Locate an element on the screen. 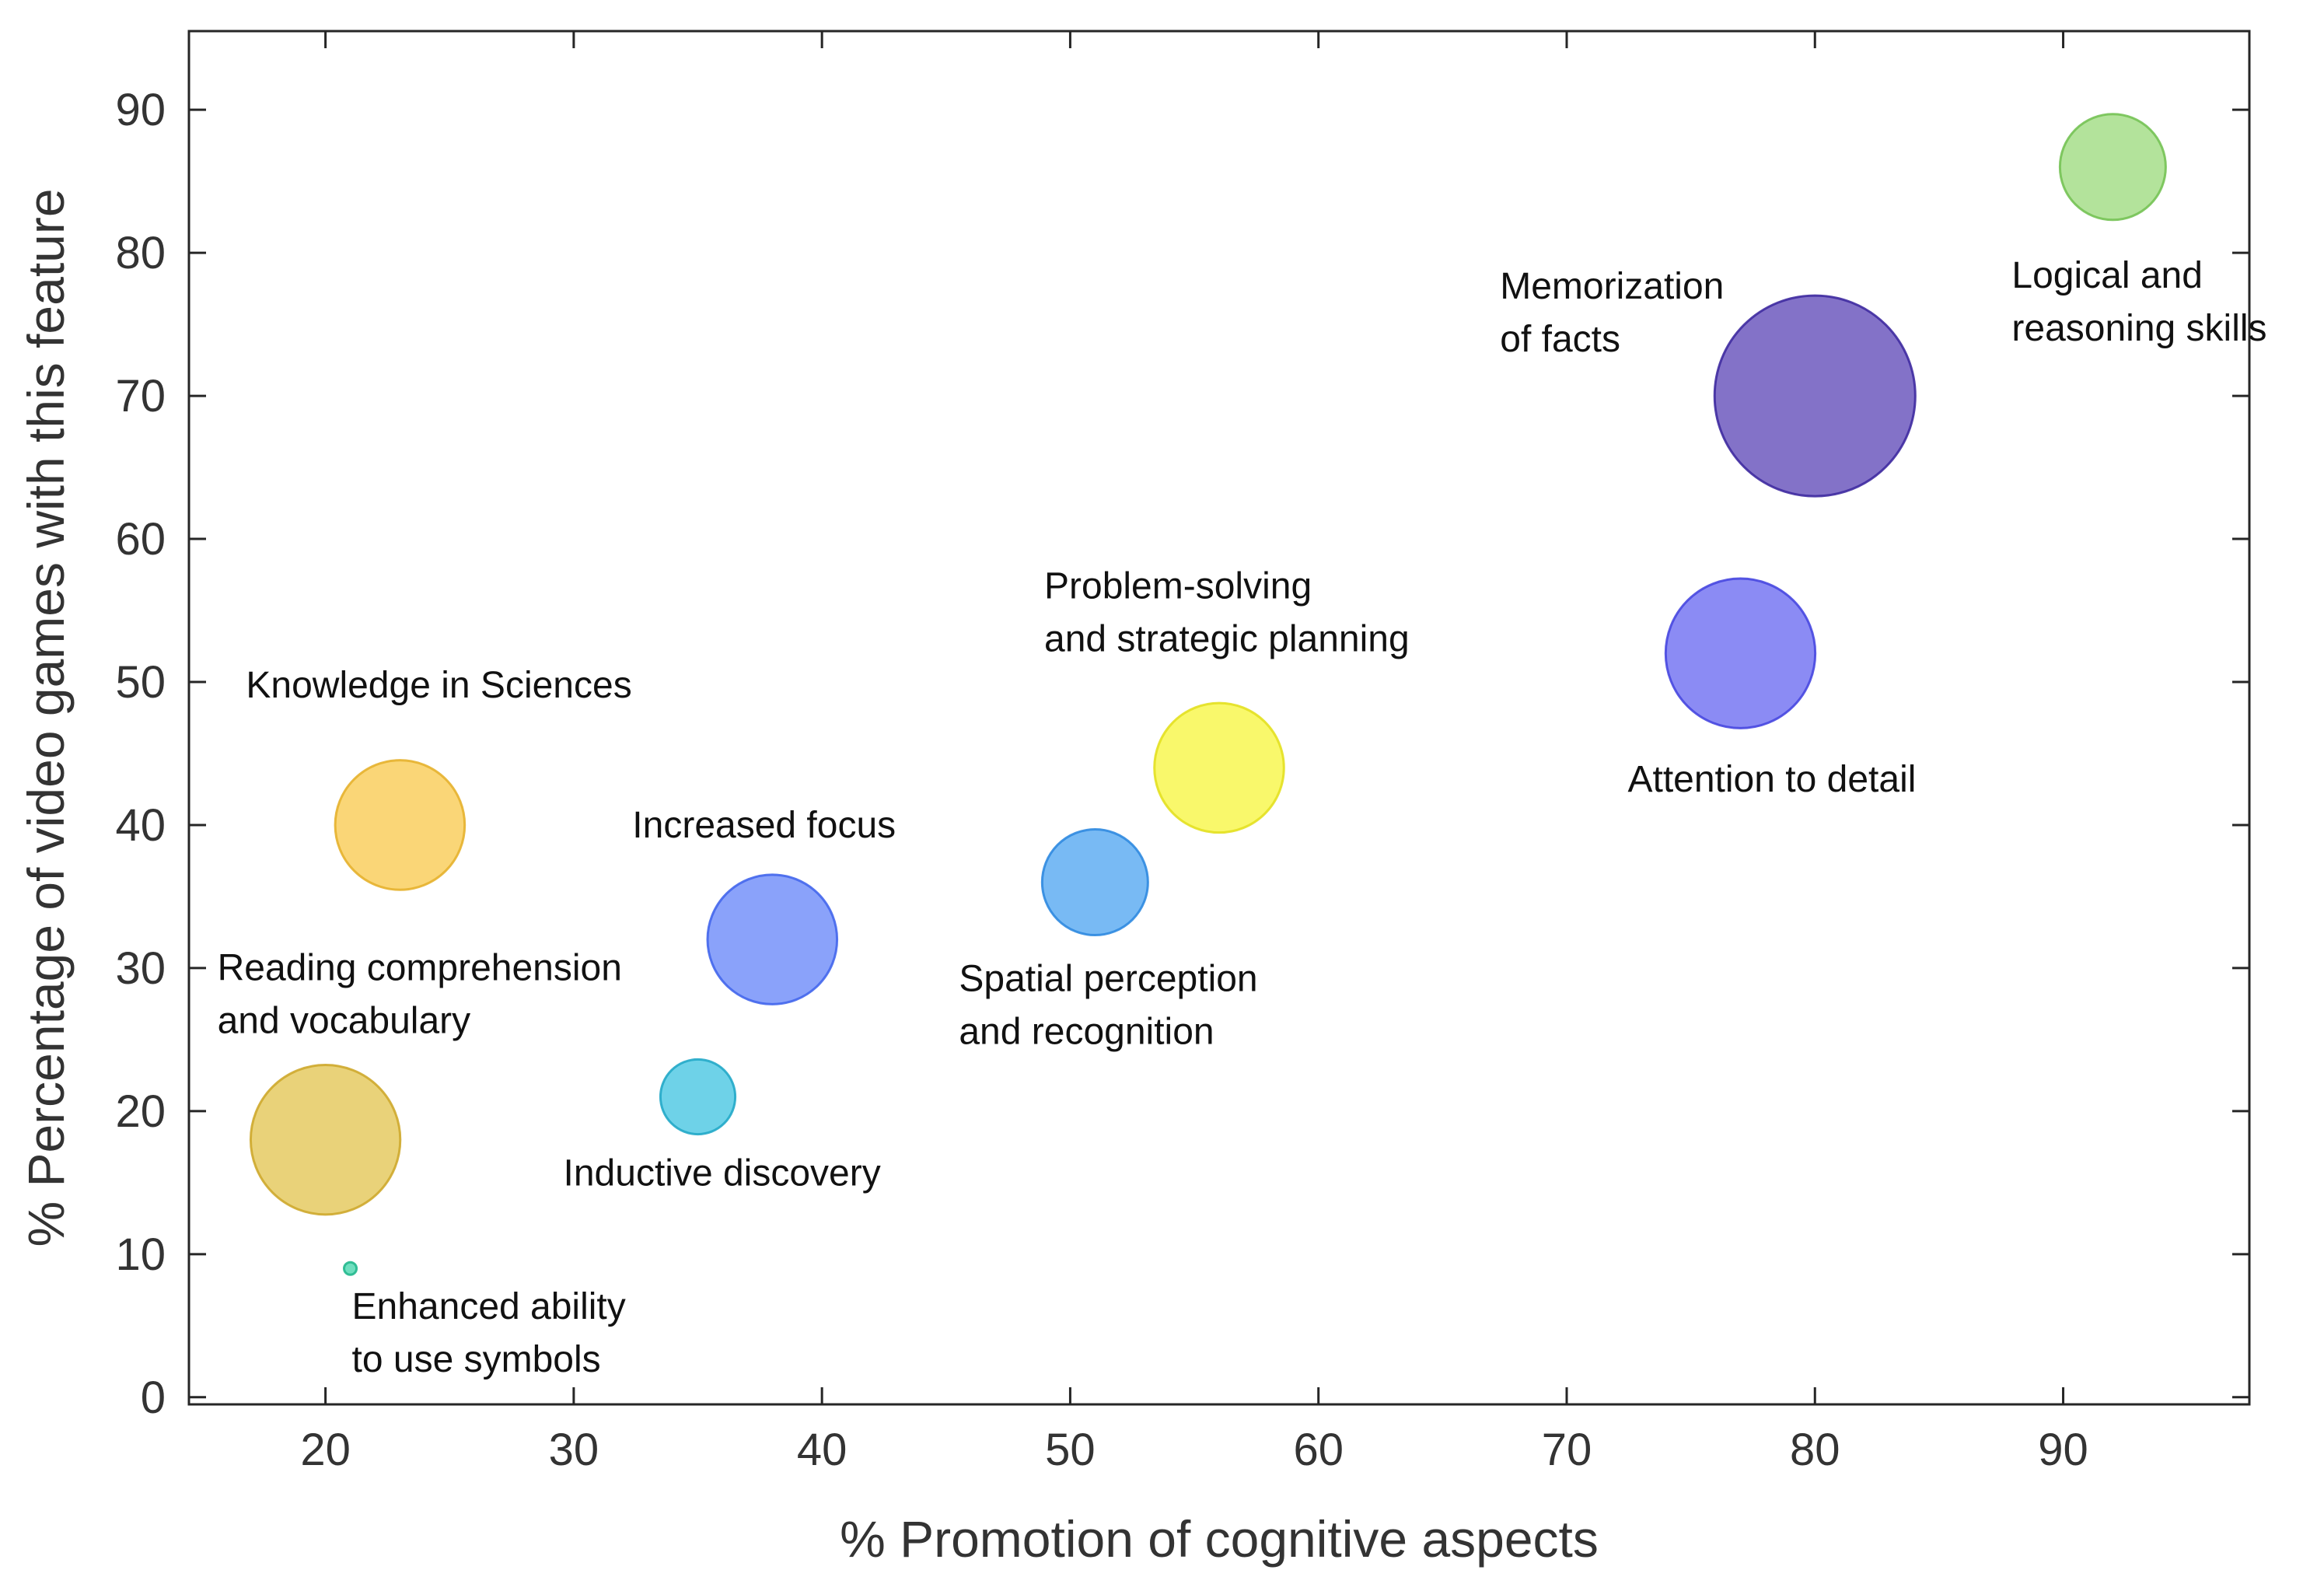 The height and width of the screenshot is (1591, 2324). x-tick-label: 50 is located at coordinates (1070, 1450).